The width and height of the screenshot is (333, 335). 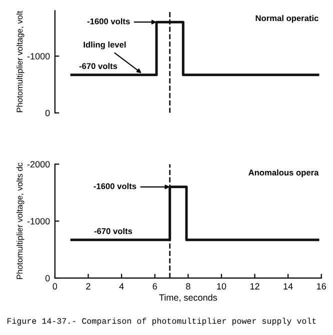 I want to click on x-tick-label: 6, so click(x=154, y=286).